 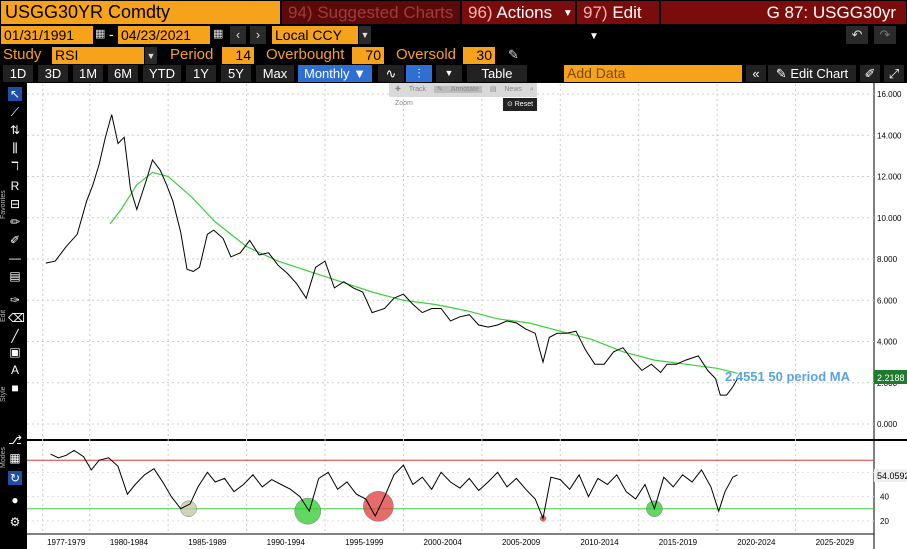 I want to click on ticker-input: USGG30YR Comdty, so click(x=140, y=12).